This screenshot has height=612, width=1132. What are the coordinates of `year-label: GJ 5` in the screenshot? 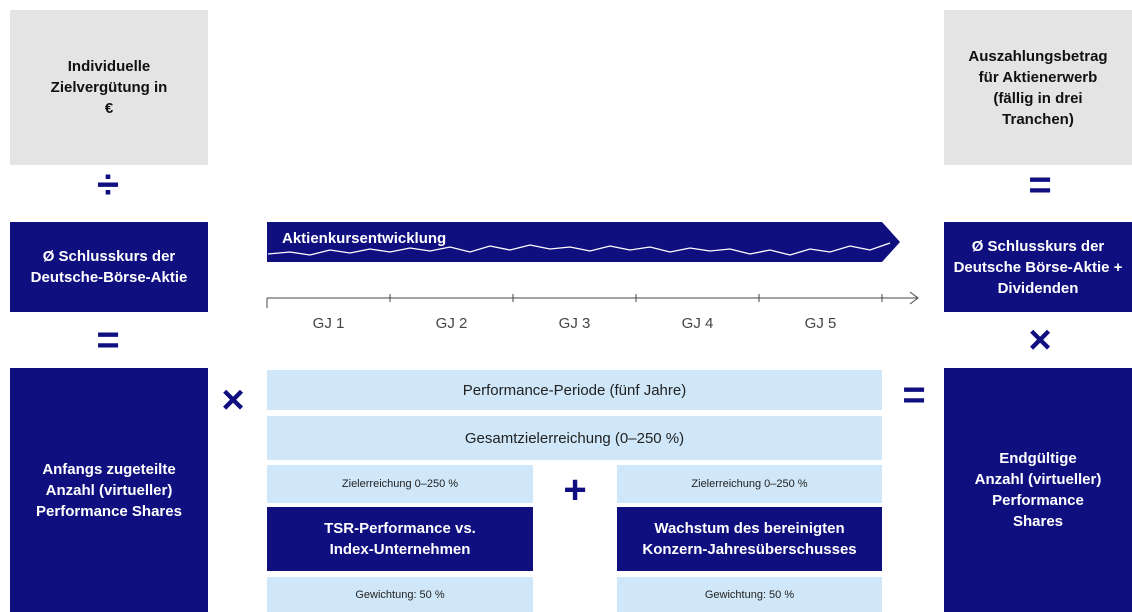 It's located at (820, 323).